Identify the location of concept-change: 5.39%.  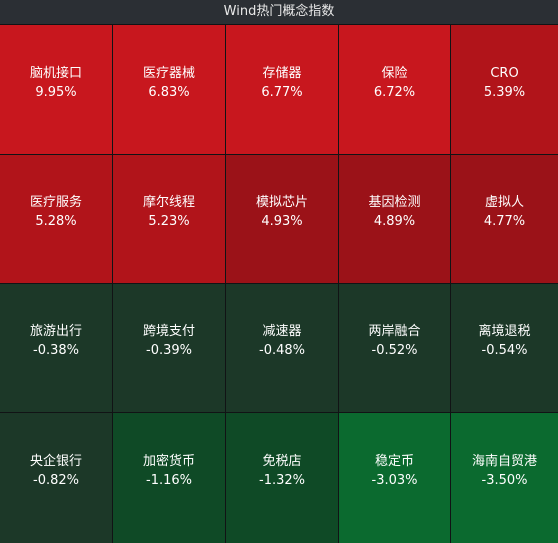
(504, 92).